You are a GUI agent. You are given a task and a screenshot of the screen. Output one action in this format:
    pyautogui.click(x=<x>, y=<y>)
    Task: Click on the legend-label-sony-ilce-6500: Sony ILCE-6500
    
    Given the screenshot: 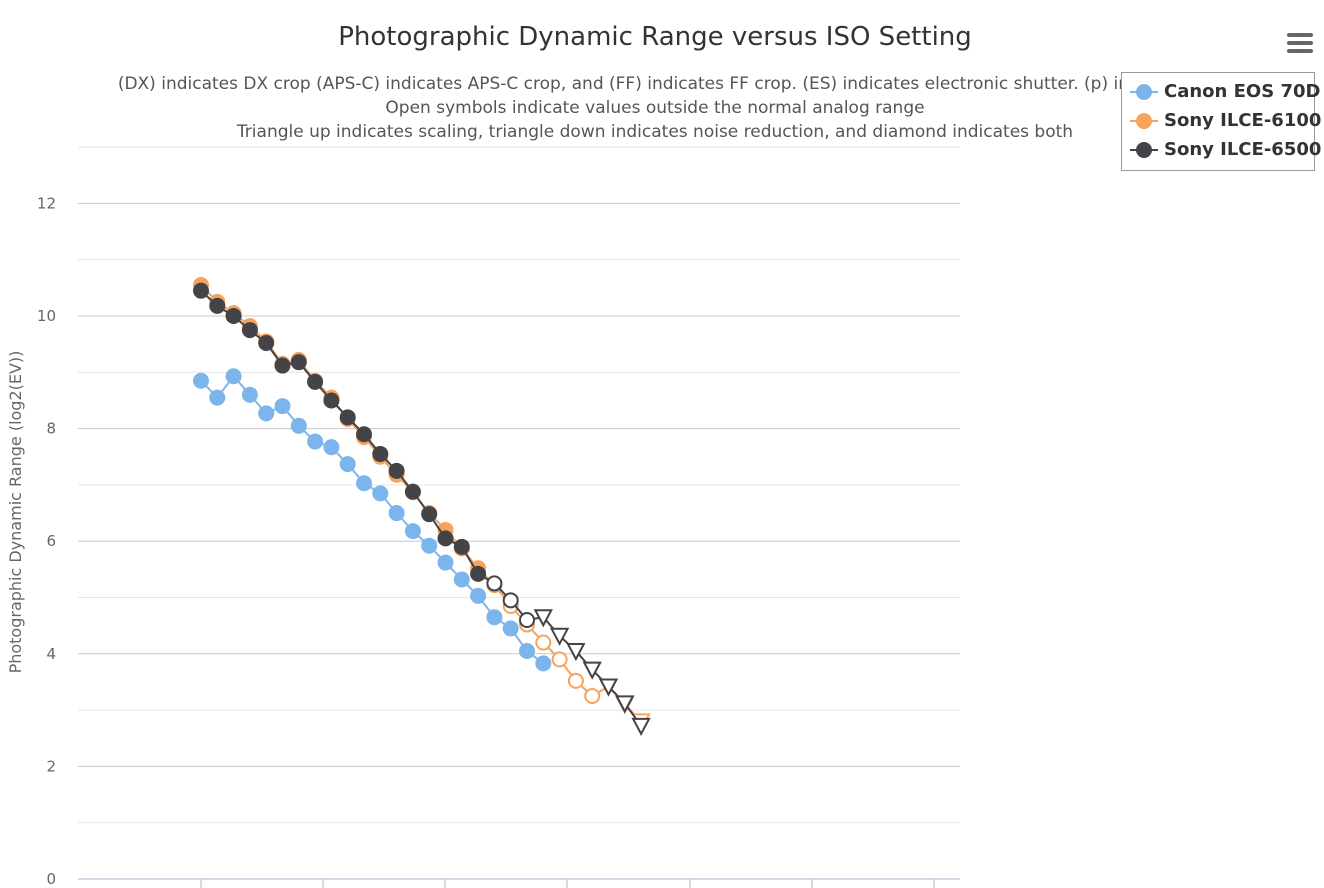 What is the action you would take?
    pyautogui.click(x=1243, y=149)
    